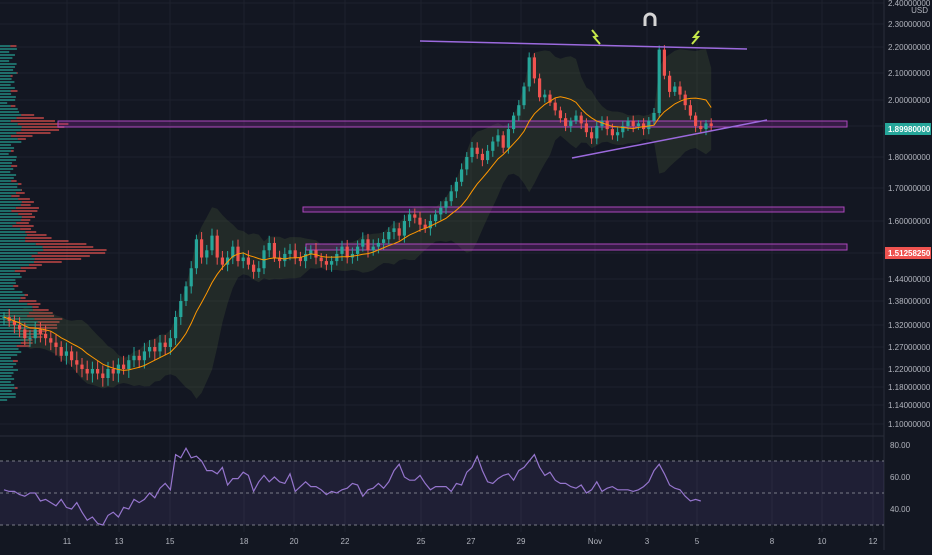 The image size is (932, 555). I want to click on time-tick-label: 11, so click(67, 541).